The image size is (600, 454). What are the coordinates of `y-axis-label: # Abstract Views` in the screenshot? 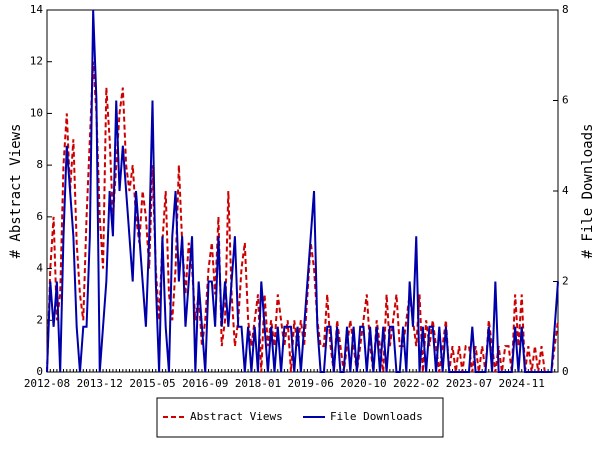 It's located at (16, 191).